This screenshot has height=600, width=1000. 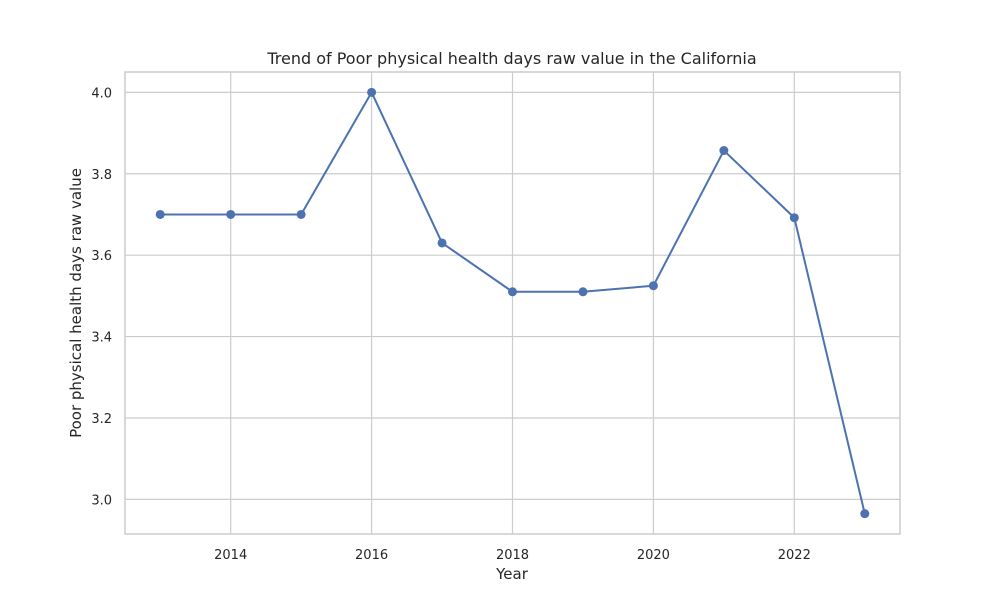 I want to click on y-axis-label: Poor physical health days raw value, so click(x=76, y=303).